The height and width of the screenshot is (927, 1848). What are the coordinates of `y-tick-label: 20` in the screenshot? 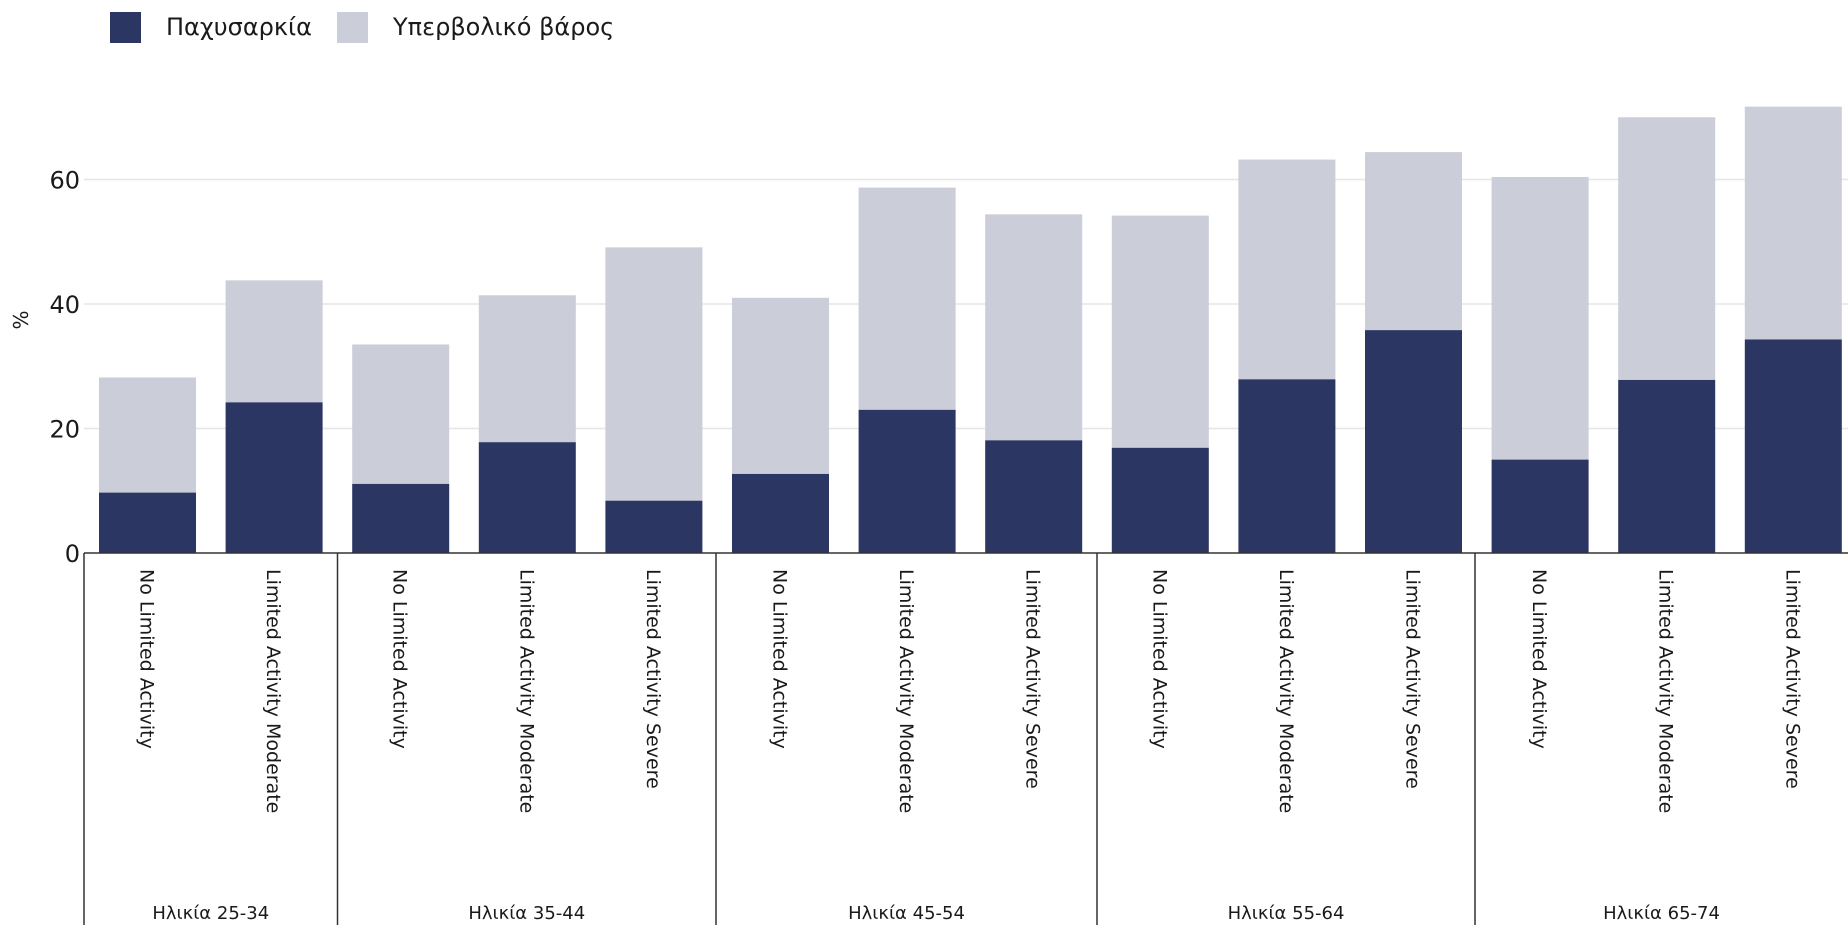 It's located at (64, 430).